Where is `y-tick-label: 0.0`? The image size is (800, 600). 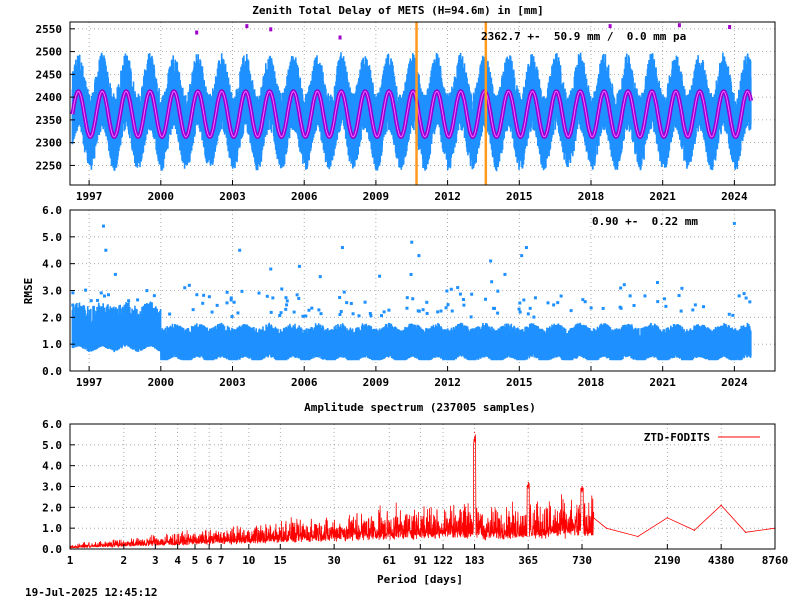
y-tick-label: 0.0 is located at coordinates (52, 549).